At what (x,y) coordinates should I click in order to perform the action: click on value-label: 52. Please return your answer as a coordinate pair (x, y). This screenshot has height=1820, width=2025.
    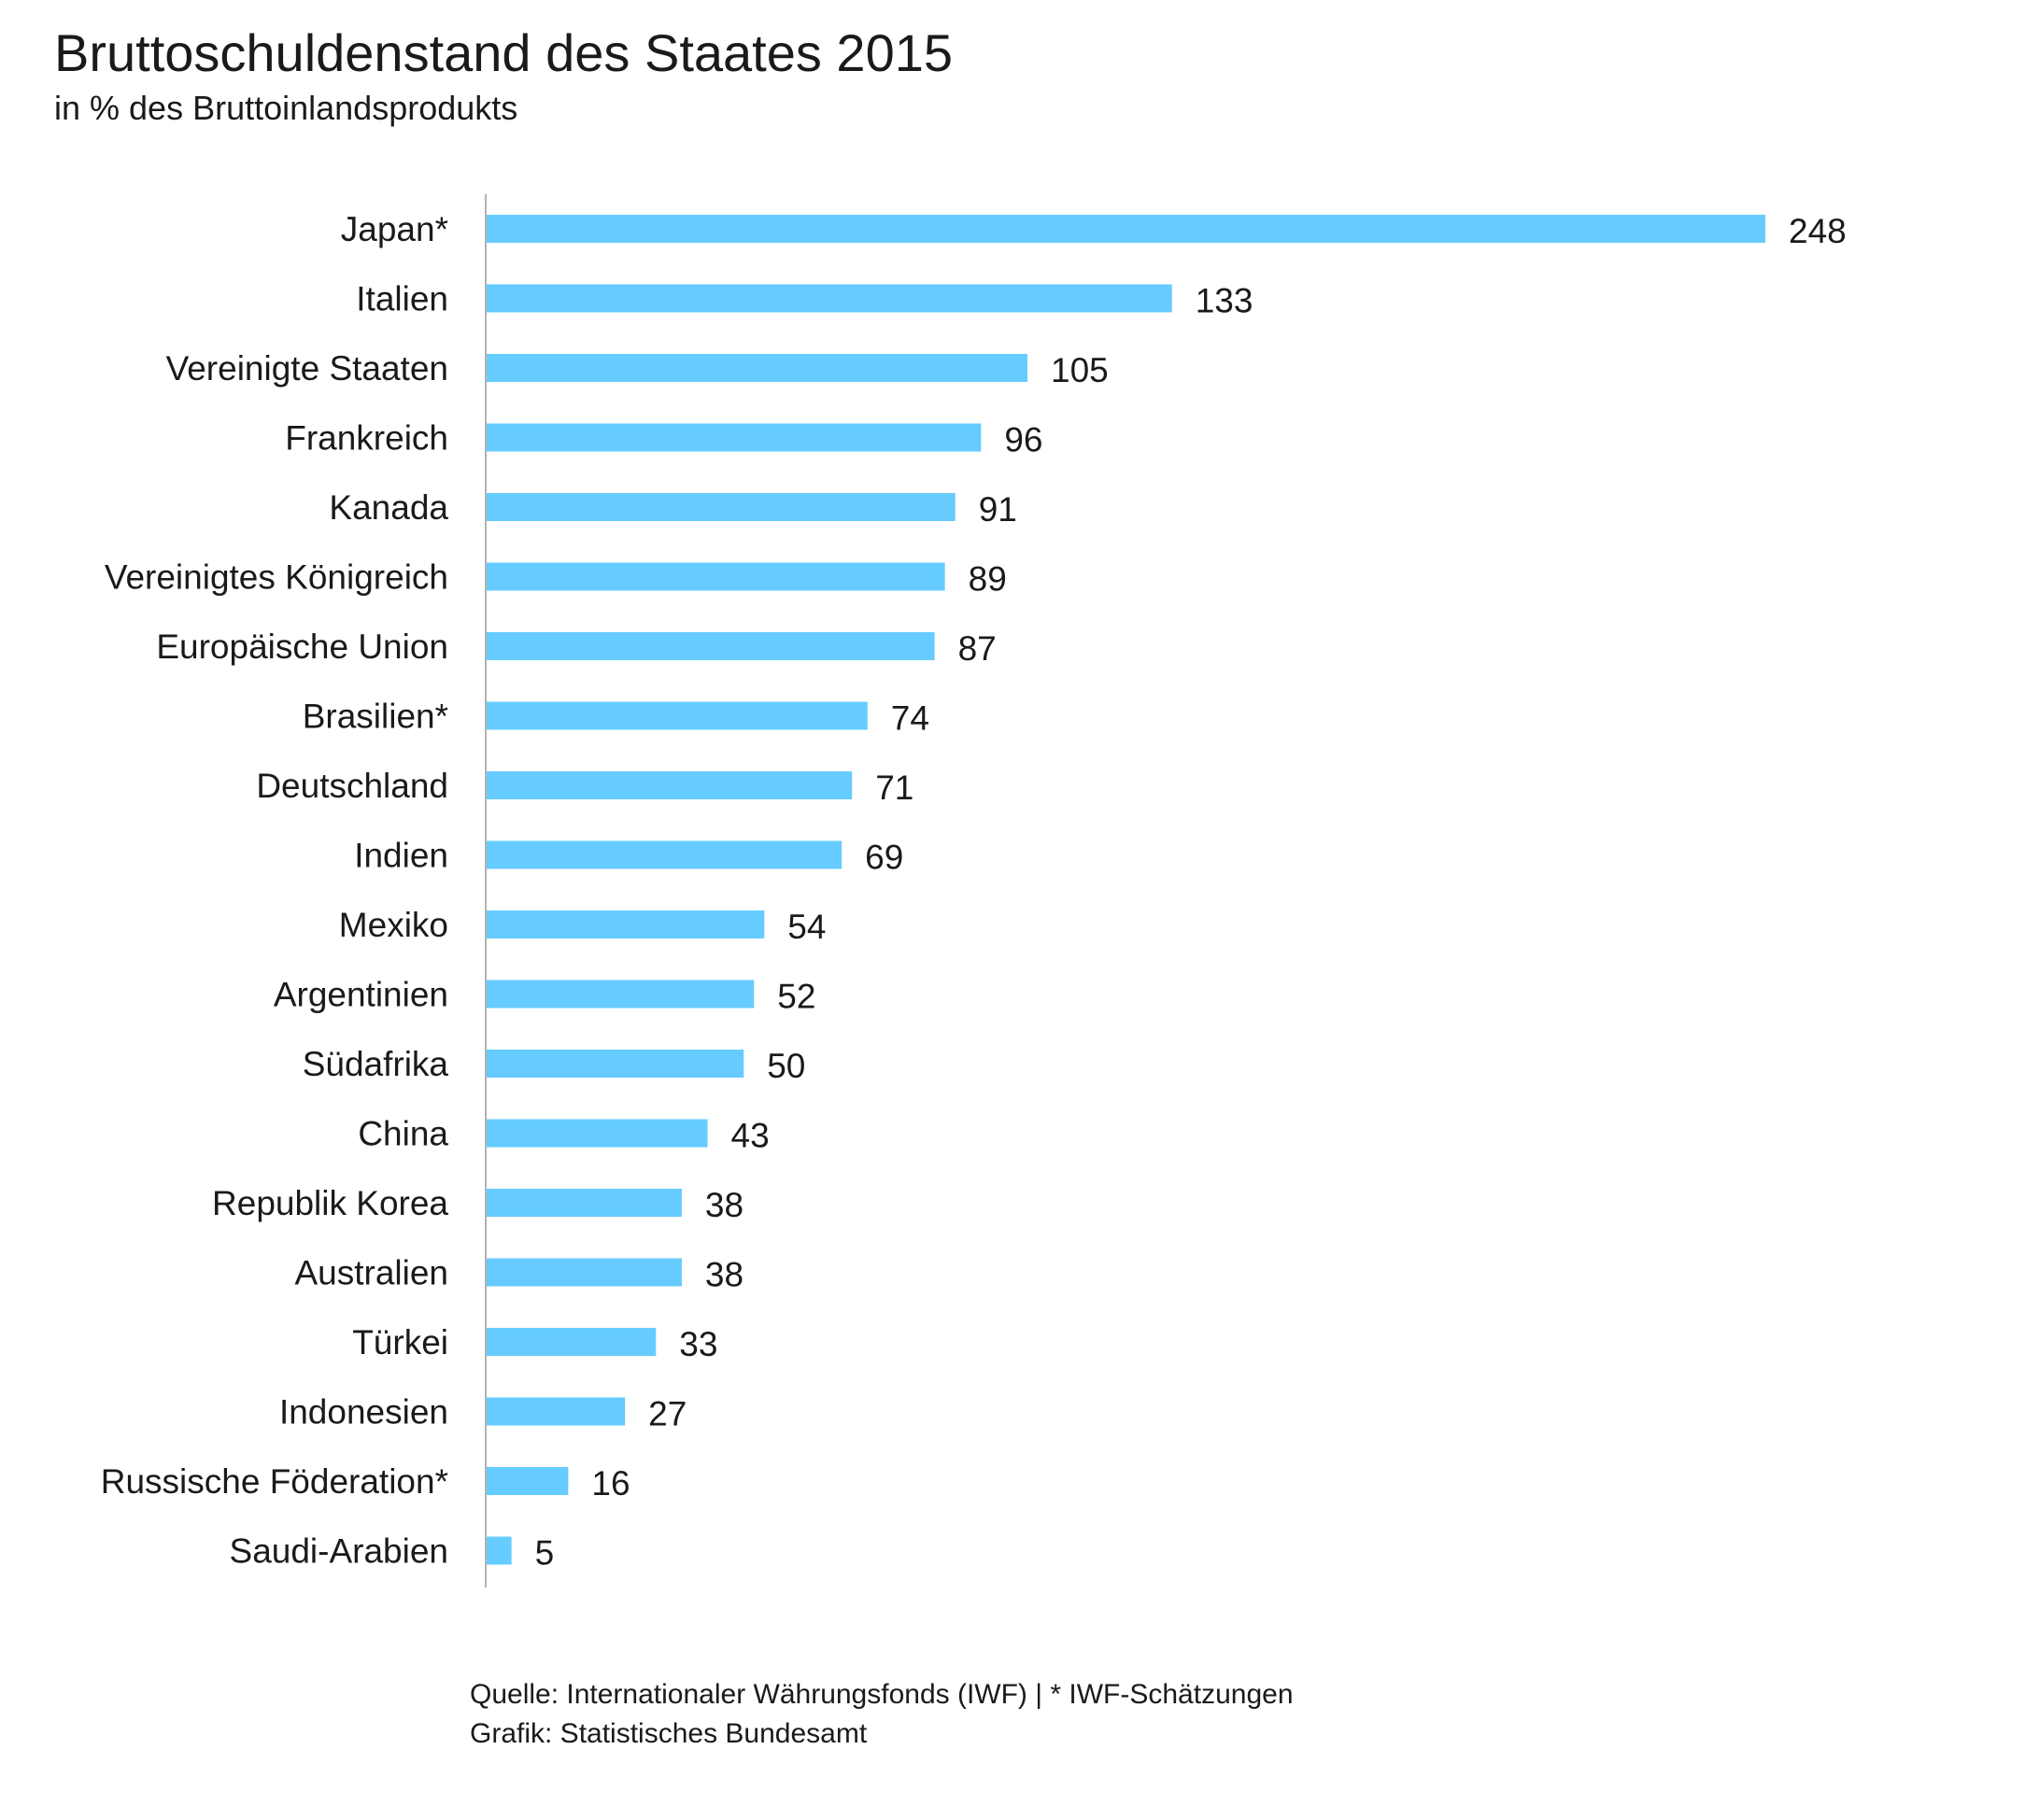
    Looking at the image, I should click on (796, 997).